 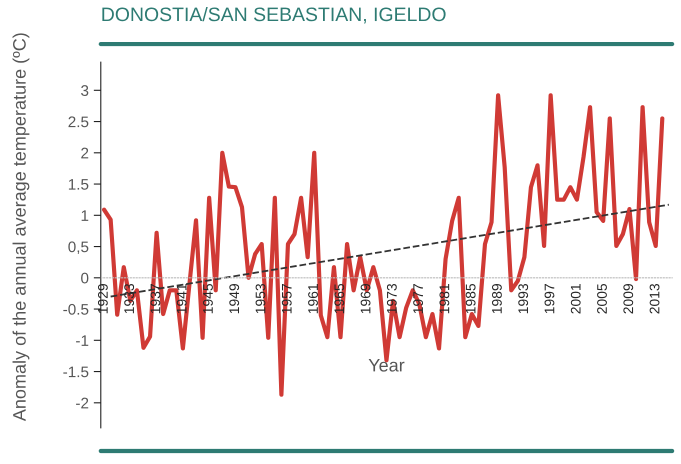 I want to click on x-tick-label: 1977, so click(x=418, y=299).